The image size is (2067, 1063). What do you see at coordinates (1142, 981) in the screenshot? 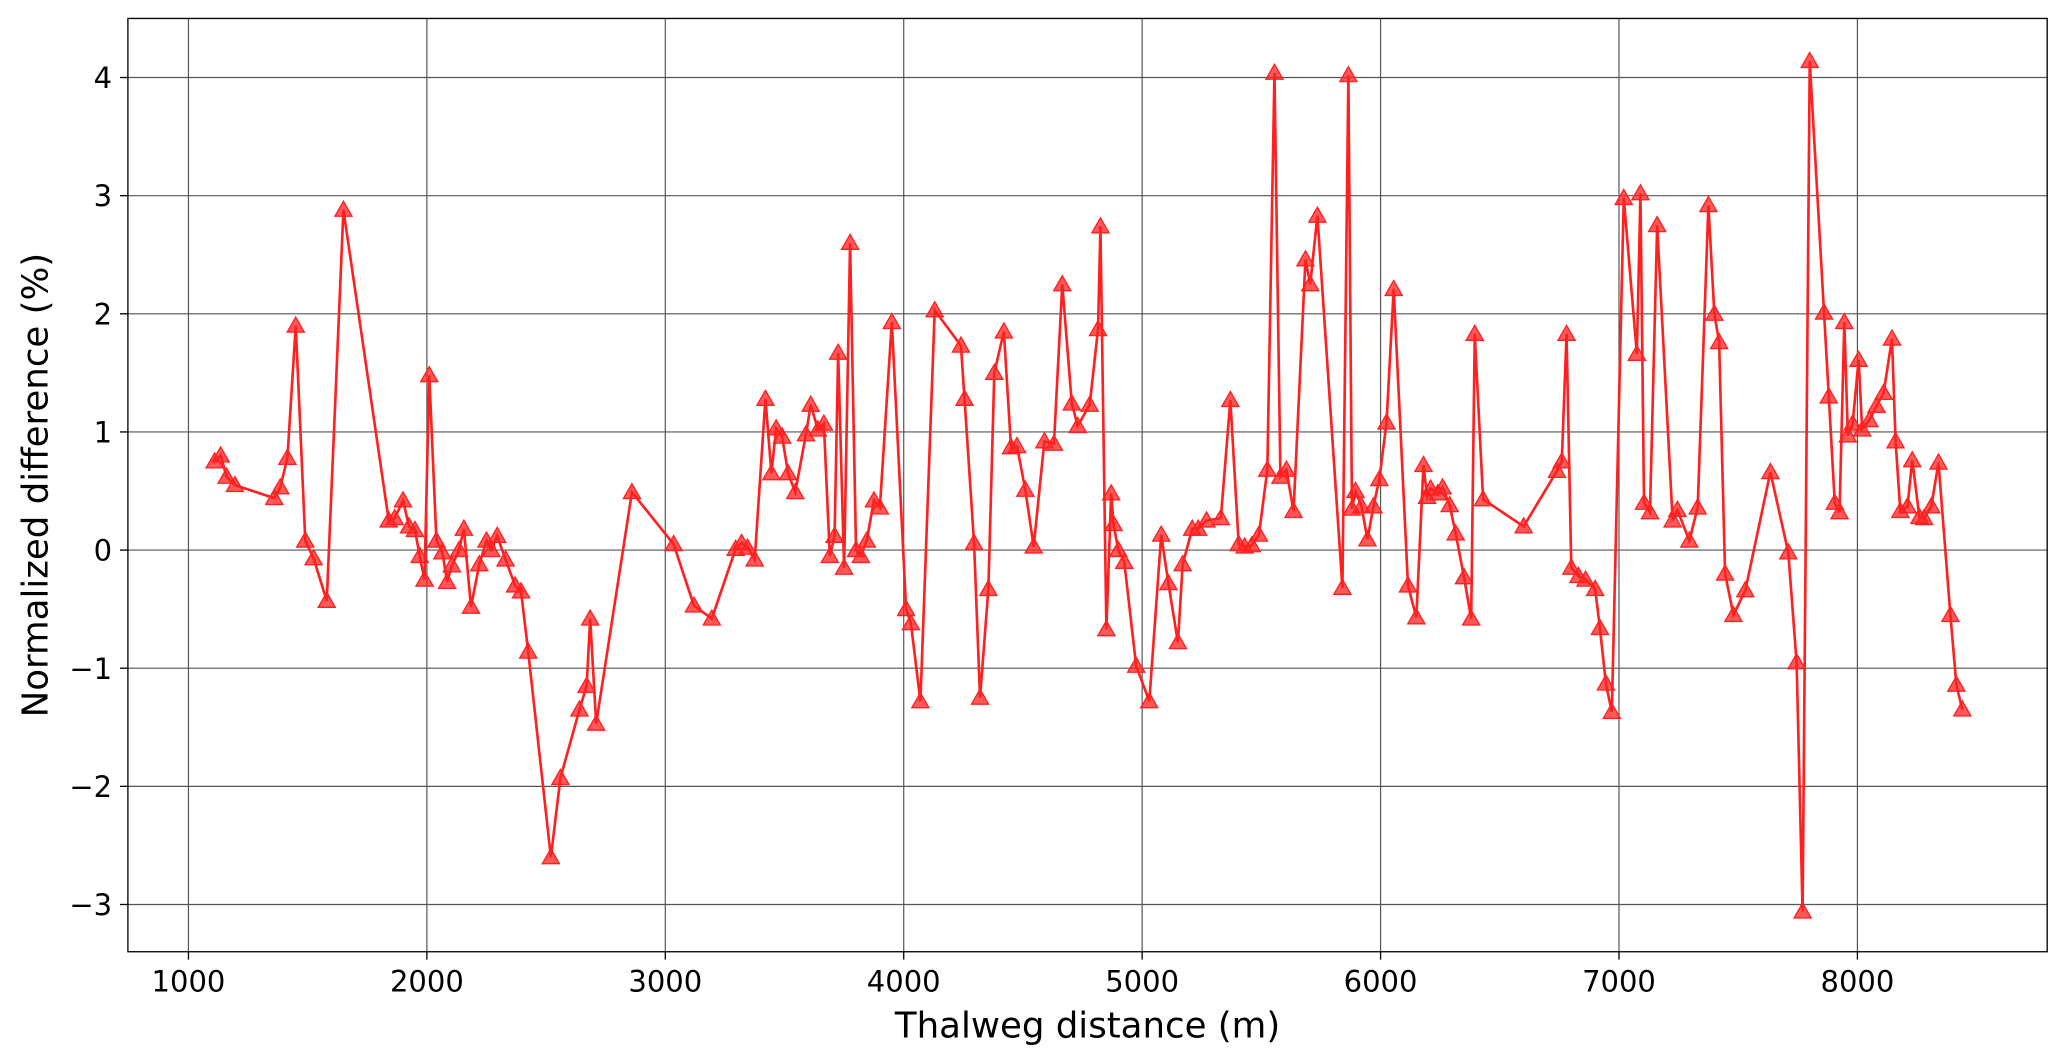
I see `x-tick-label: 5000` at bounding box center [1142, 981].